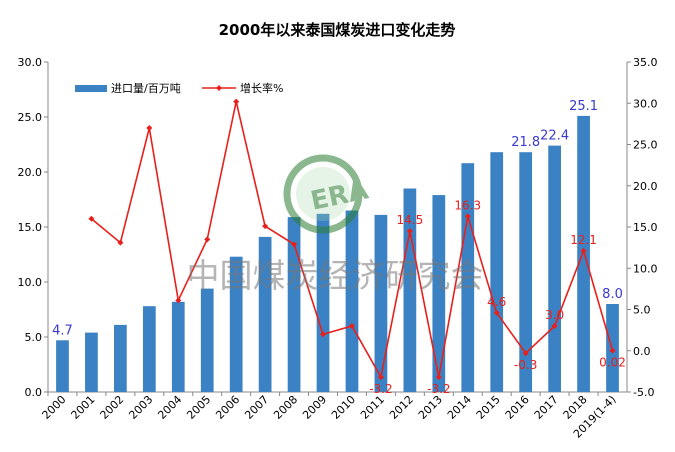  I want to click on chart-title: 2000年以来泰国煤炭进口变化走势, so click(337, 30).